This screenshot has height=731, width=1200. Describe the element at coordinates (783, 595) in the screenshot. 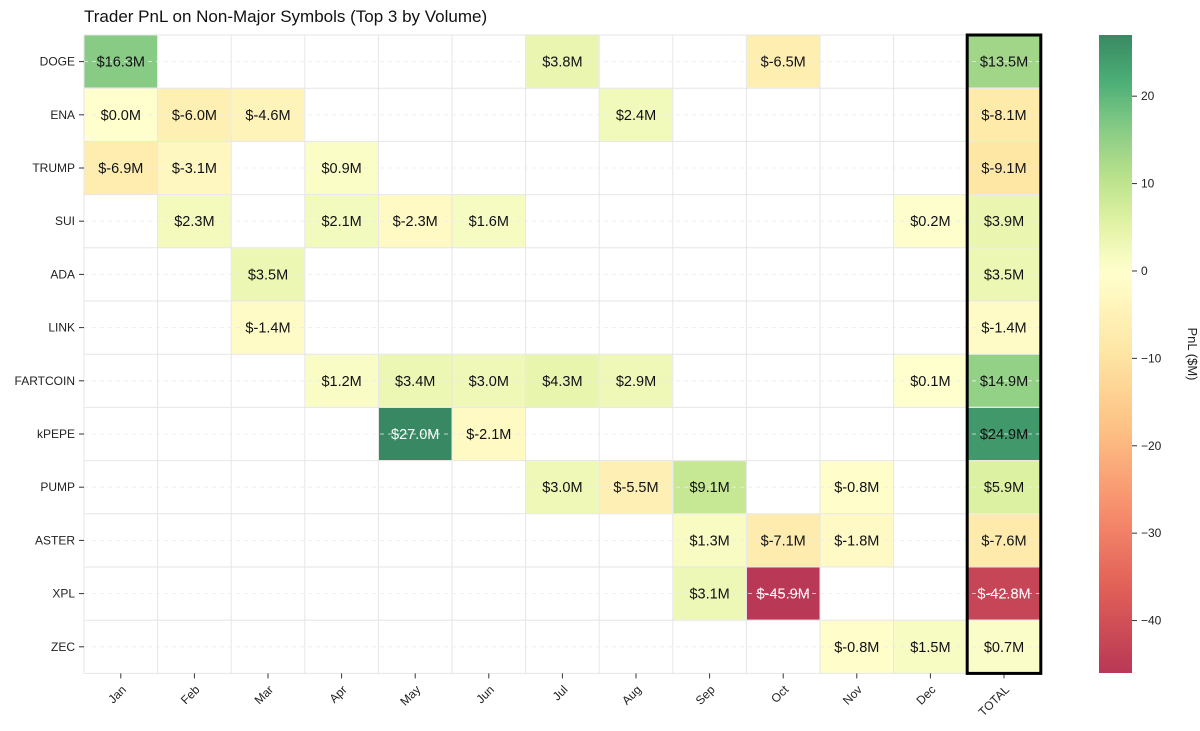

I see `cell-value-label: $-45.9M` at that location.